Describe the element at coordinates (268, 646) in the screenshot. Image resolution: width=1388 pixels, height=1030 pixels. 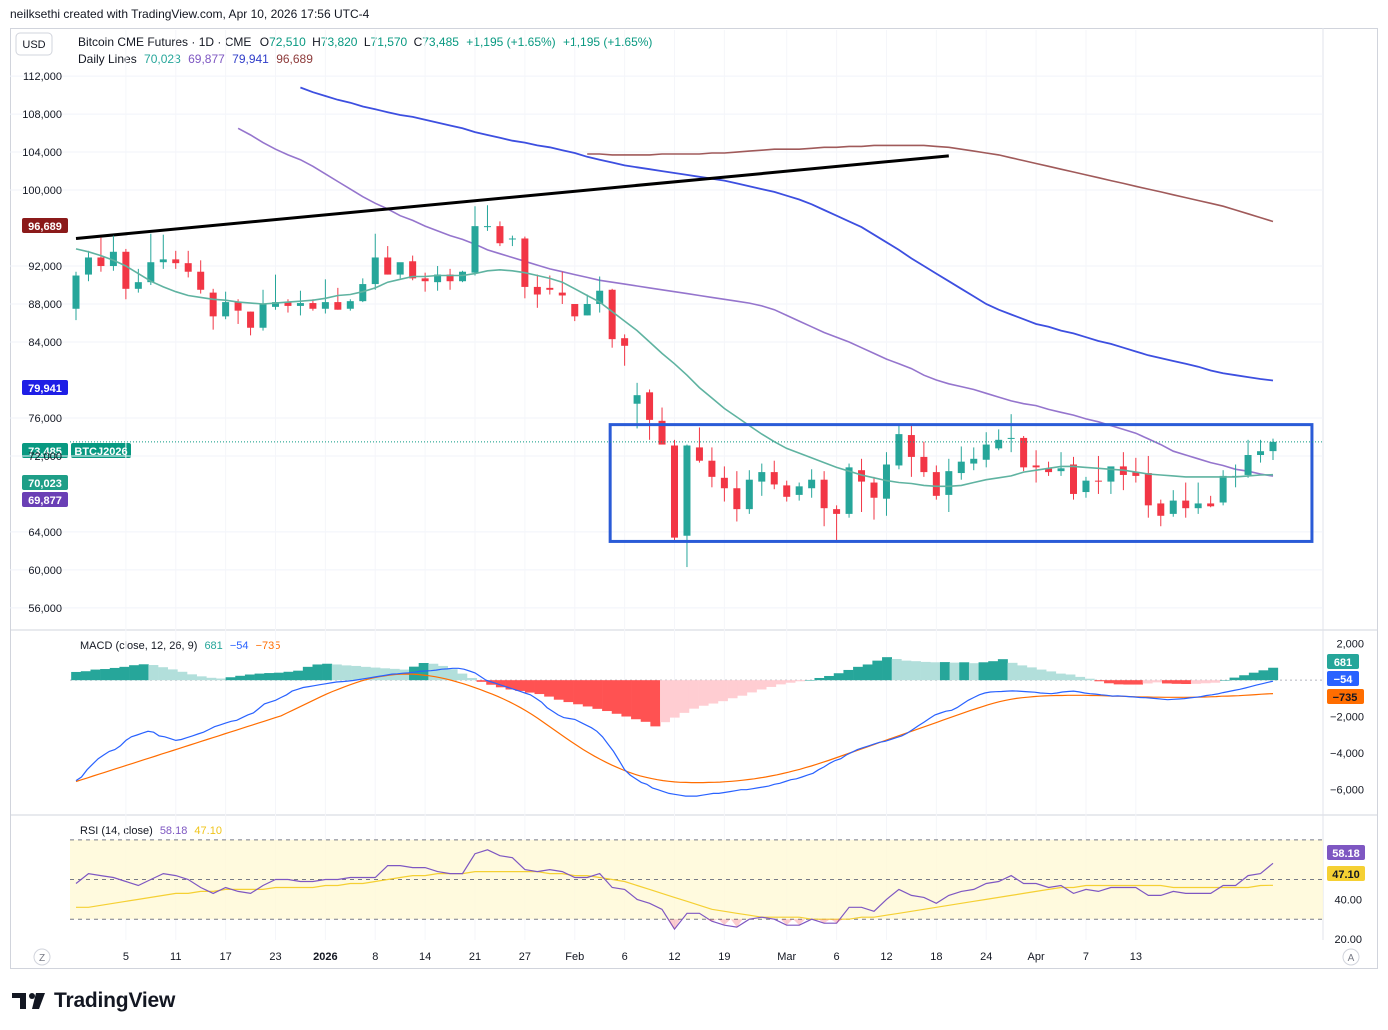
I see `macd-legend-signal: −735` at that location.